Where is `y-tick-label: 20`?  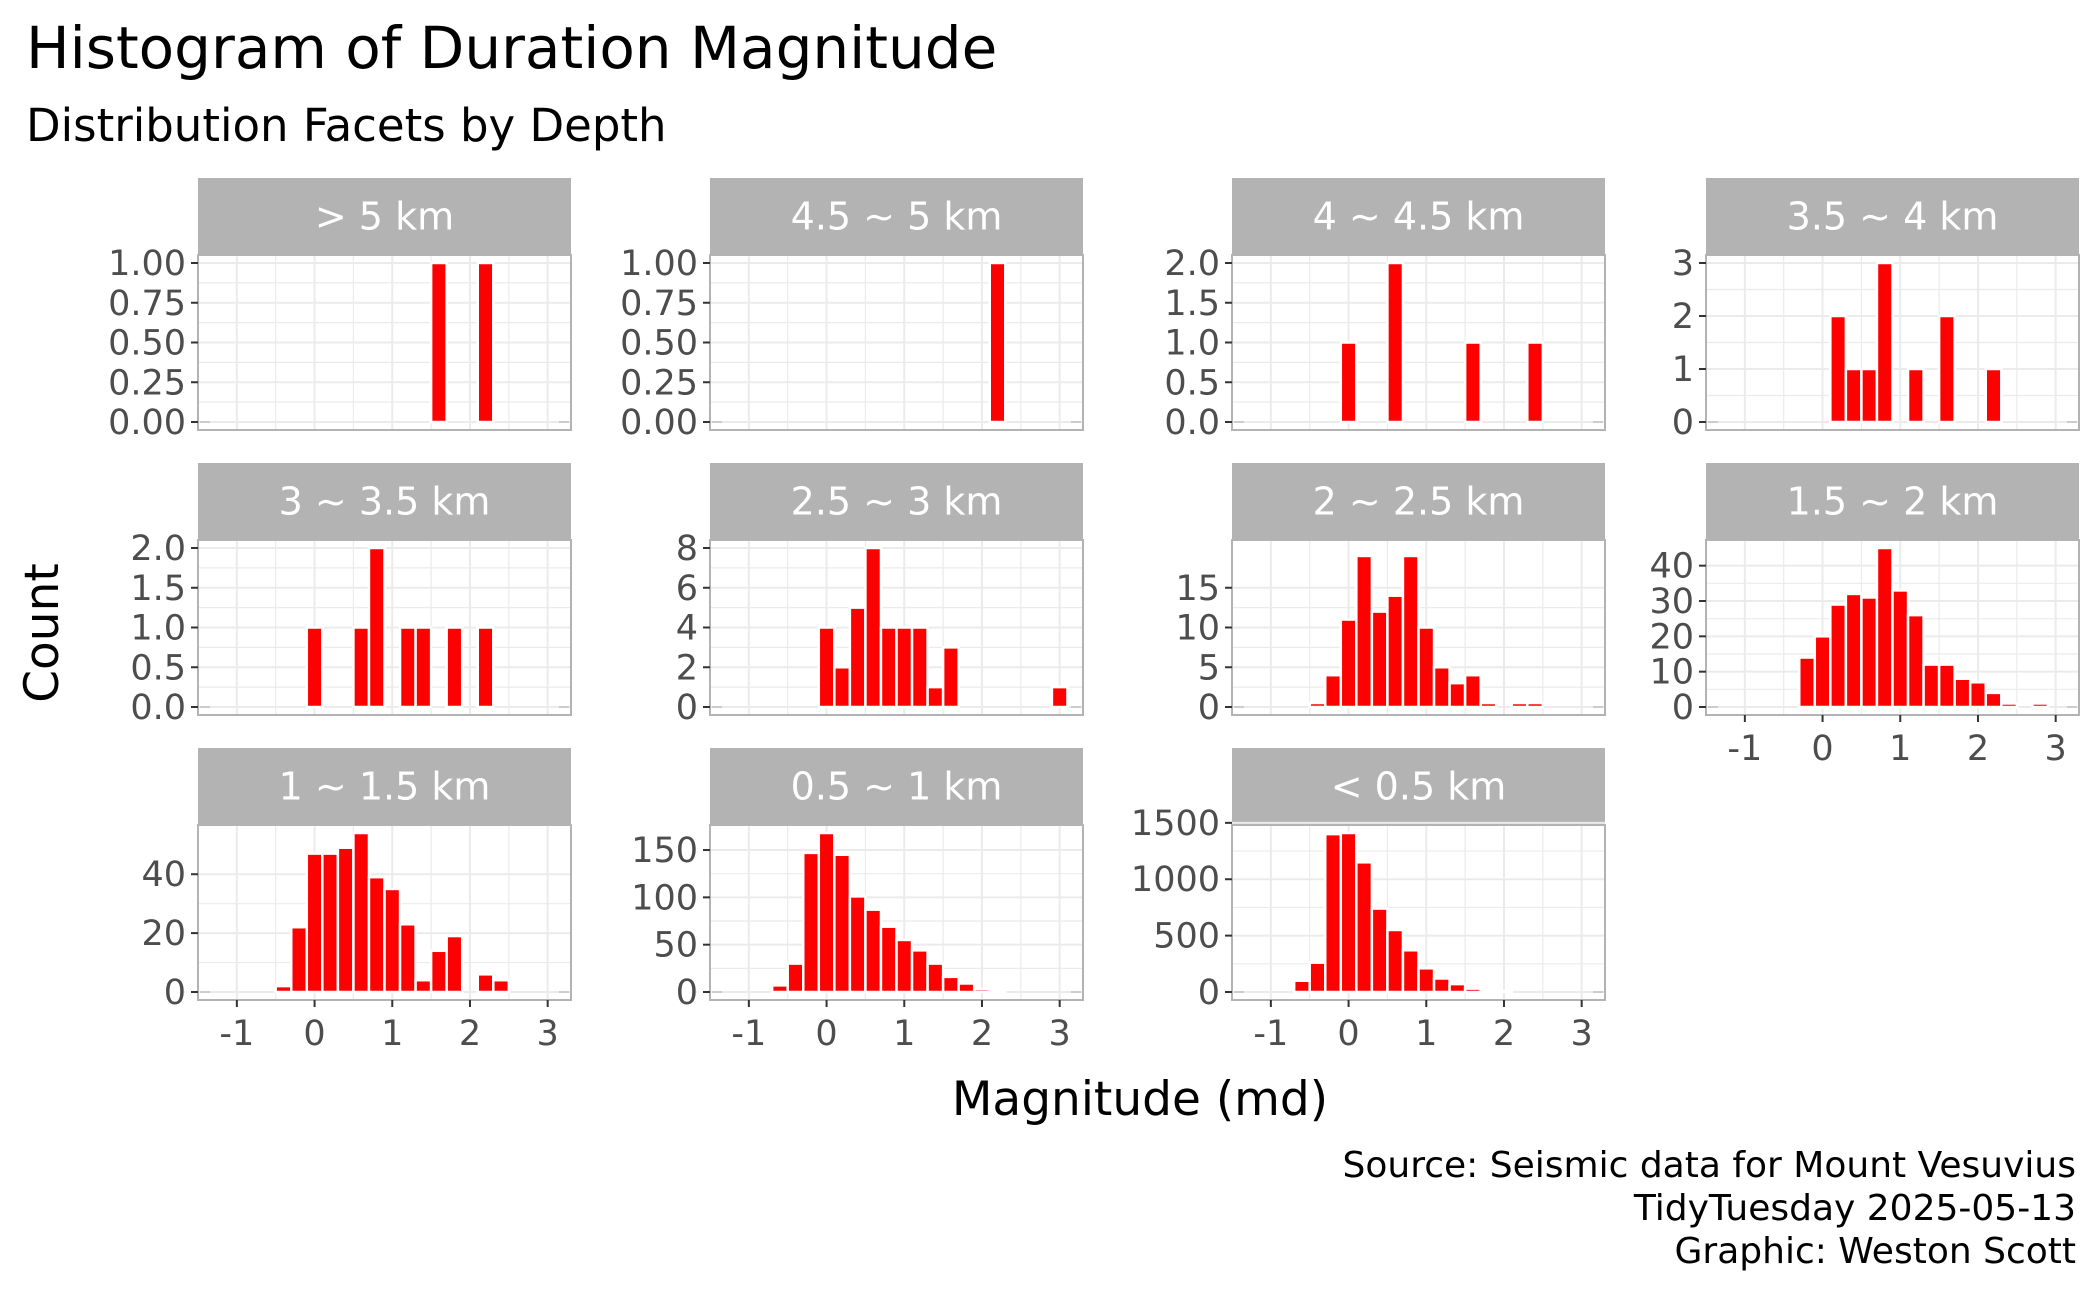
y-tick-label: 20 is located at coordinates (163, 934).